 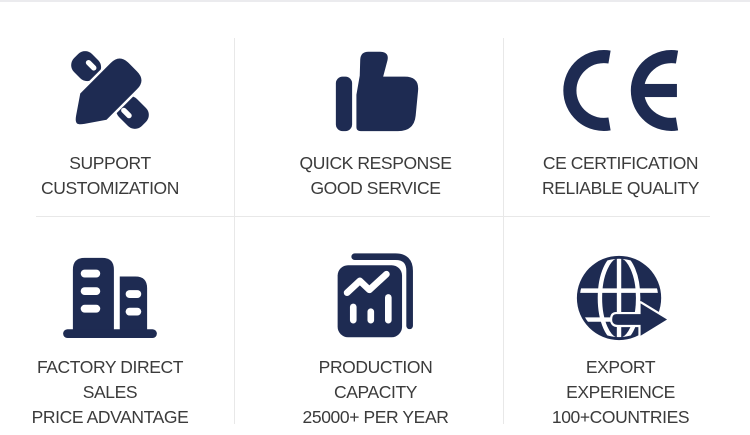 I want to click on feature-caption-line: RELIABLE QUALITY, so click(x=620, y=188).